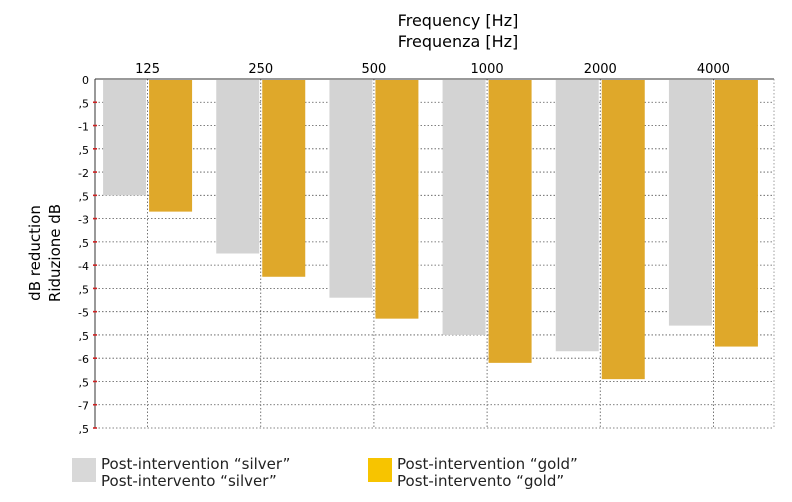 Image resolution: width=792 pixels, height=502 pixels. Describe the element at coordinates (623, 230) in the screenshot. I see `bar-gold-2000` at that location.